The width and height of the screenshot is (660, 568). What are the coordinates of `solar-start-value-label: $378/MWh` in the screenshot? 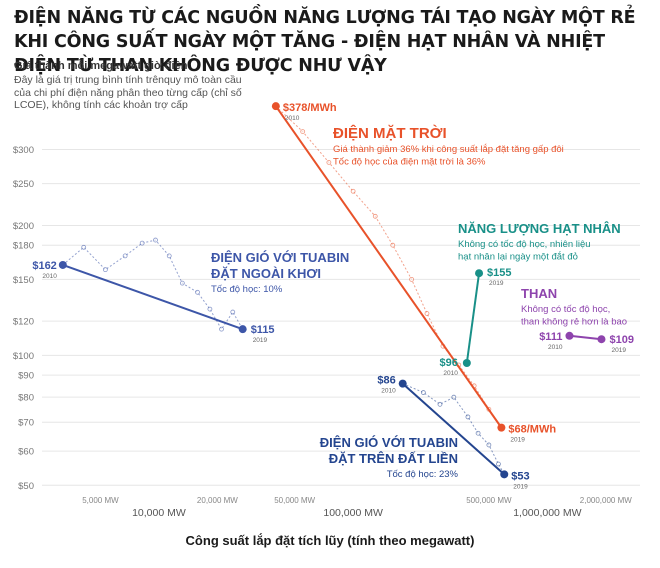 It's located at (310, 108).